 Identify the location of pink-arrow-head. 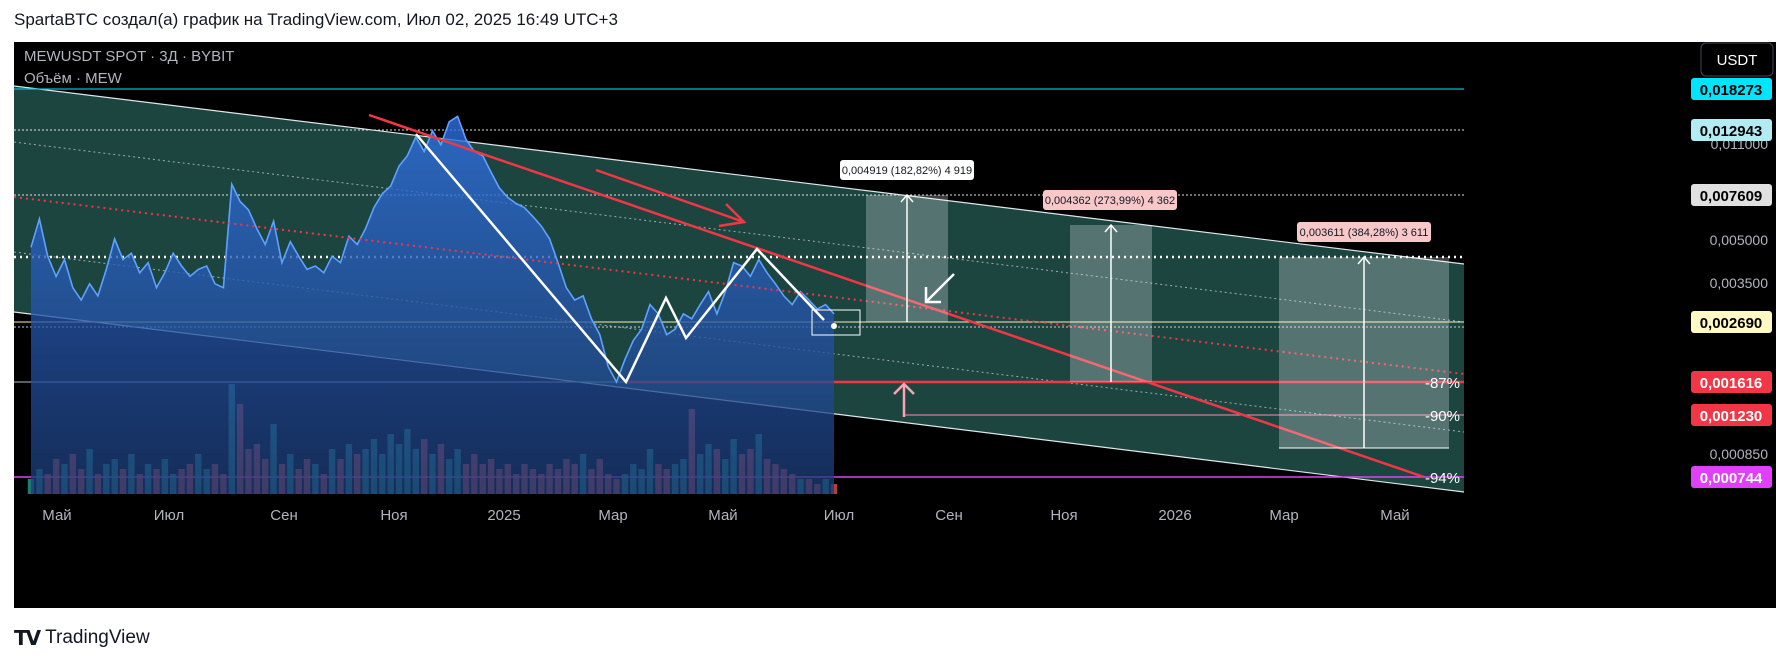
(904, 388).